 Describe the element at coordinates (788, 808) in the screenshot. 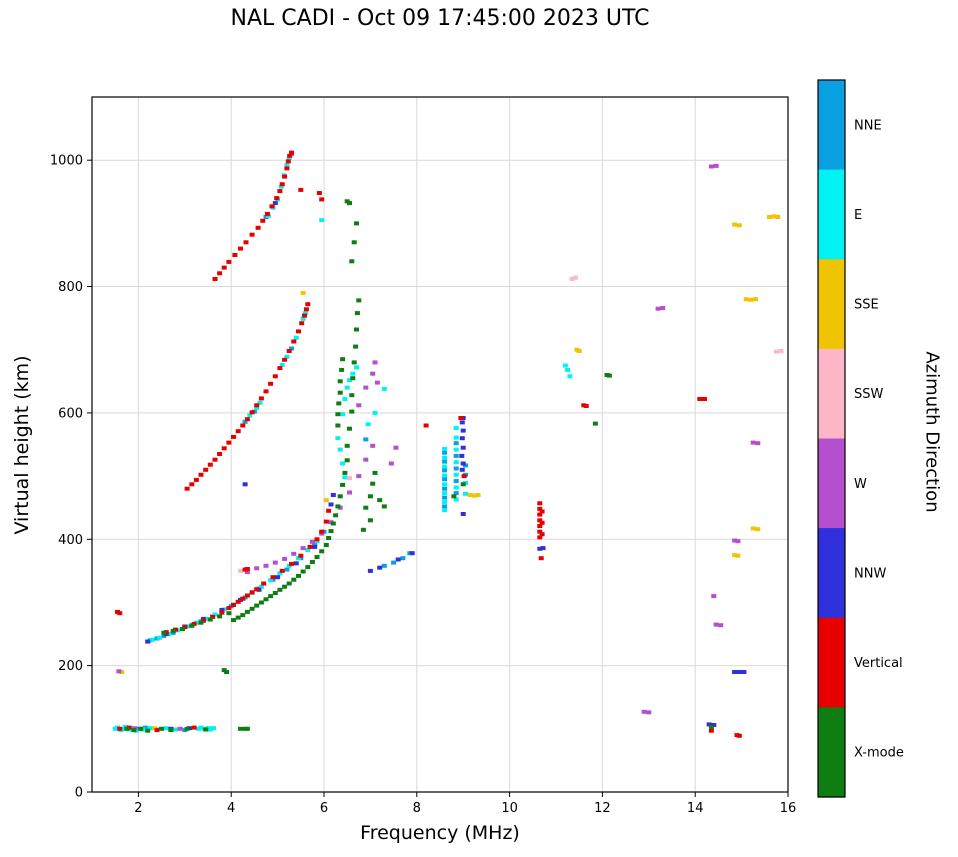

I see `x-tick-label: 16` at that location.